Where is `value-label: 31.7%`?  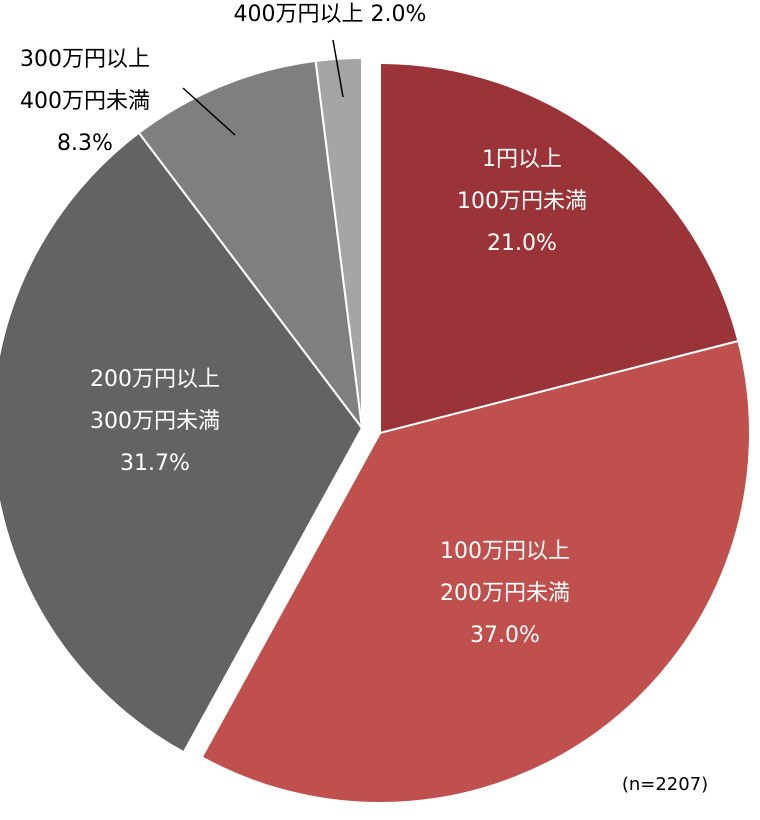 value-label: 31.7% is located at coordinates (155, 463).